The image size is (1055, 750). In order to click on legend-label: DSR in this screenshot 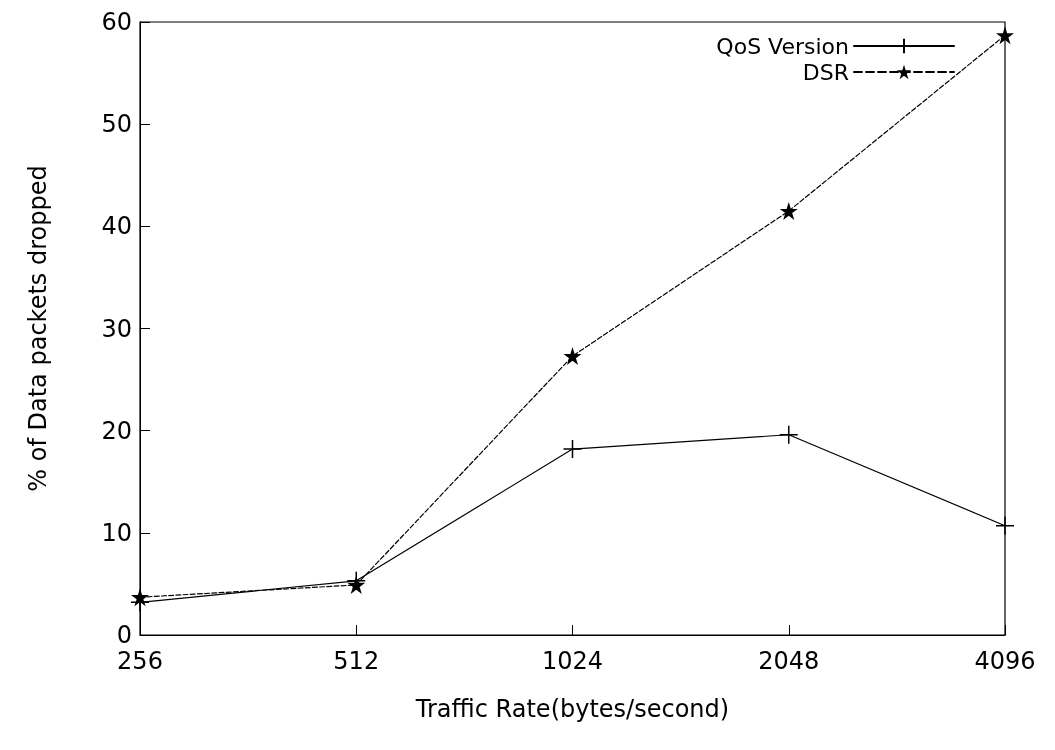, I will do `click(825, 72)`.